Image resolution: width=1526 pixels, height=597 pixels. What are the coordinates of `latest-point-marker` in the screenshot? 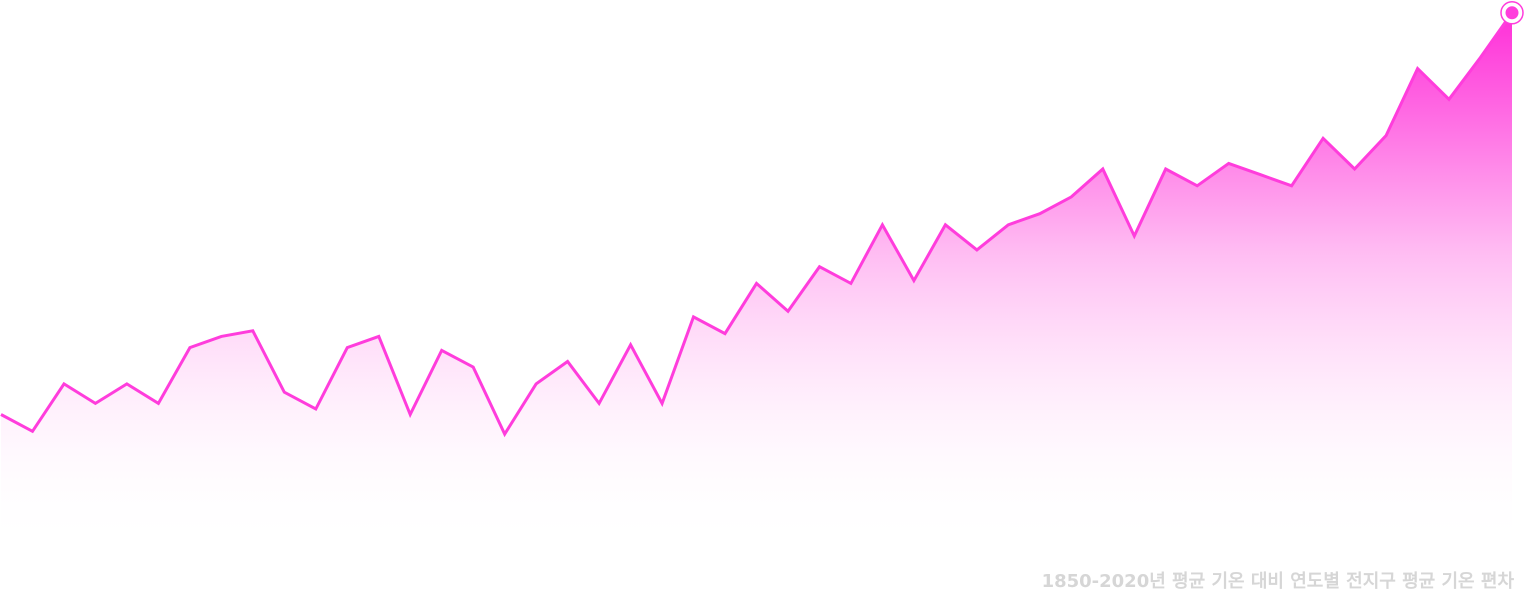 It's located at (1512, 13).